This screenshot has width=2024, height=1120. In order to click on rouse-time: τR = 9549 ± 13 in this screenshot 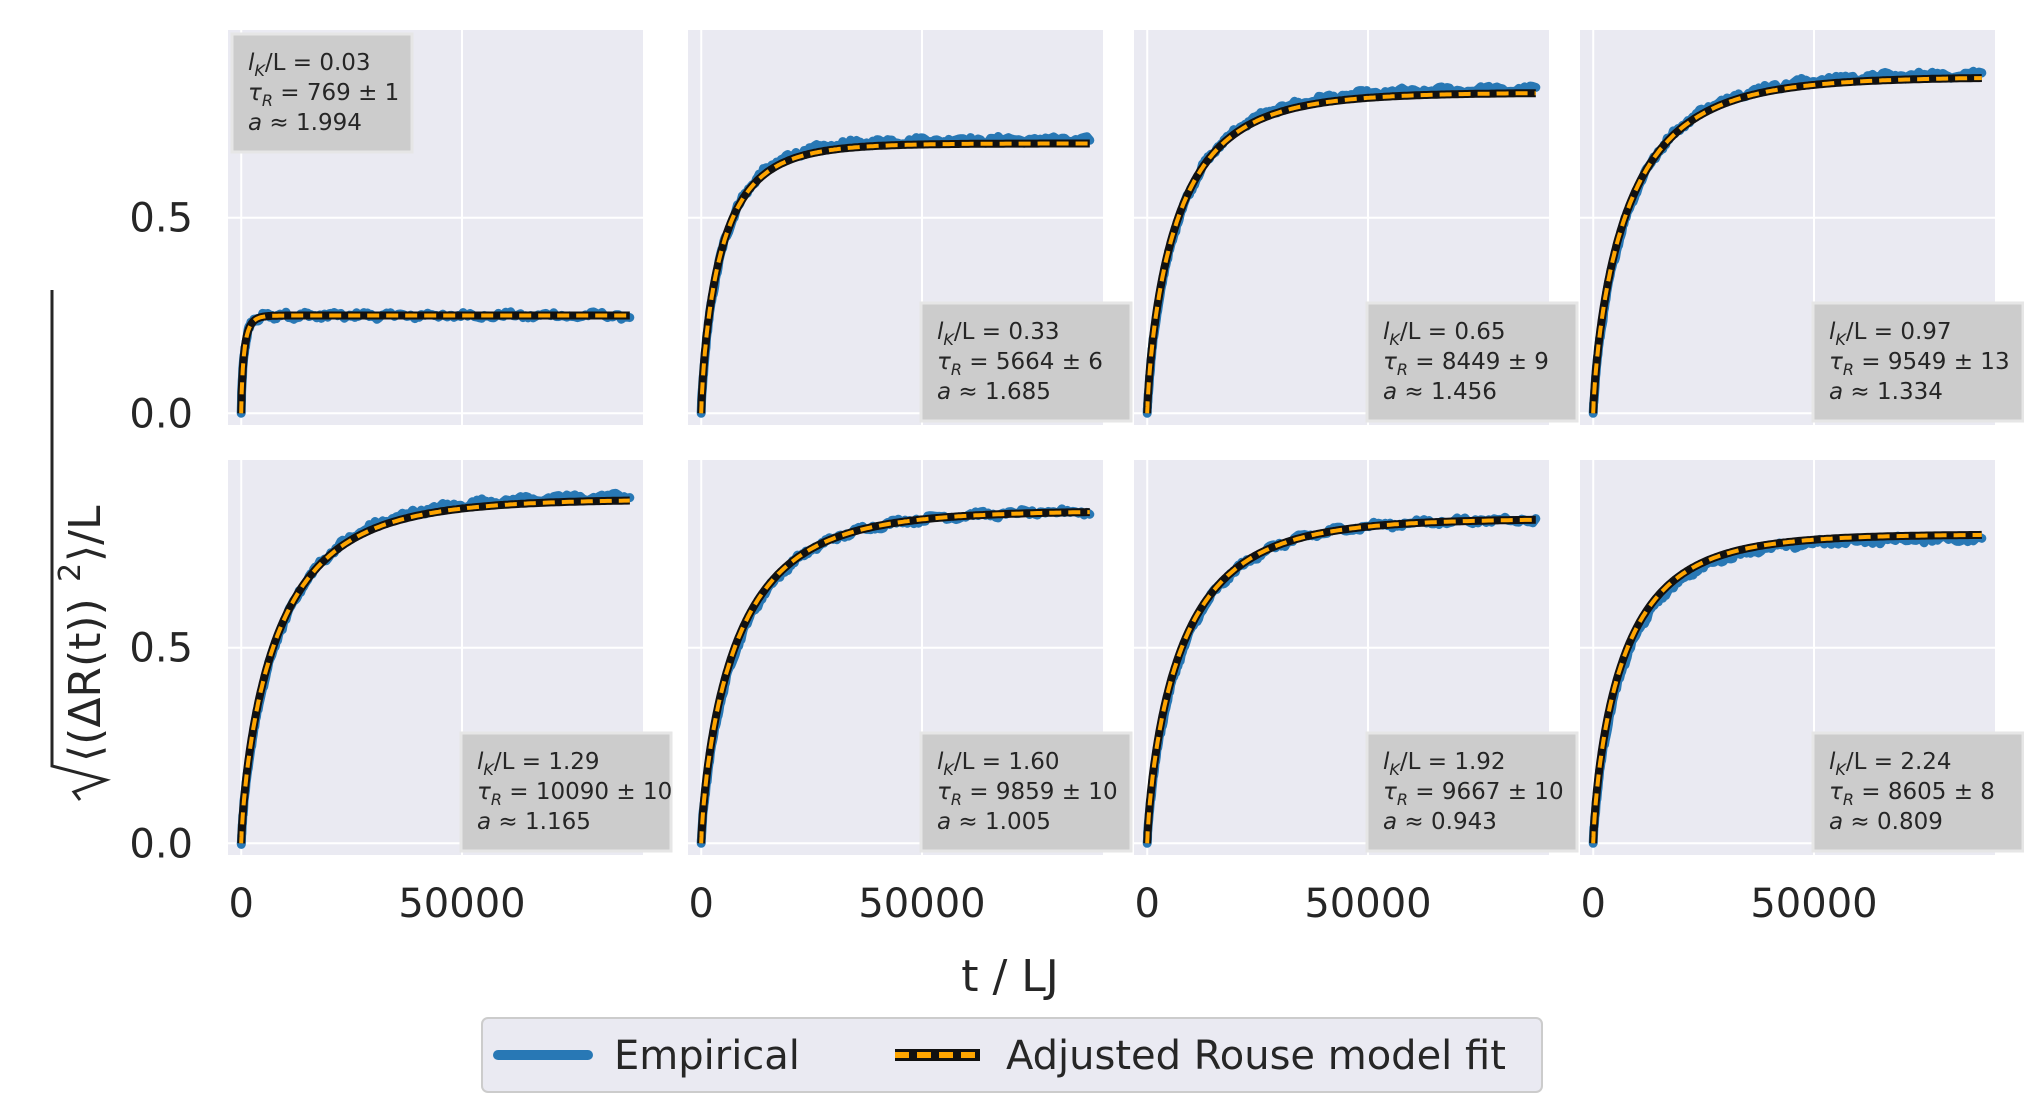, I will do `click(1919, 364)`.